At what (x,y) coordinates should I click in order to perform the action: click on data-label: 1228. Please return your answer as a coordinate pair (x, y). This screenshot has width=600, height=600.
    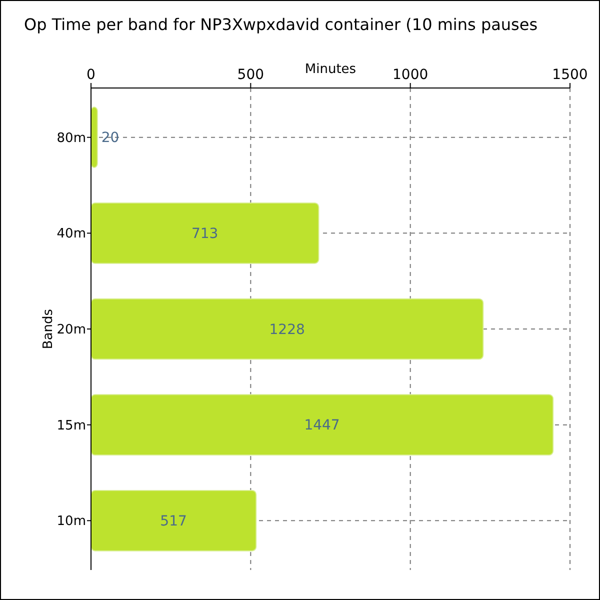
    Looking at the image, I should click on (287, 330).